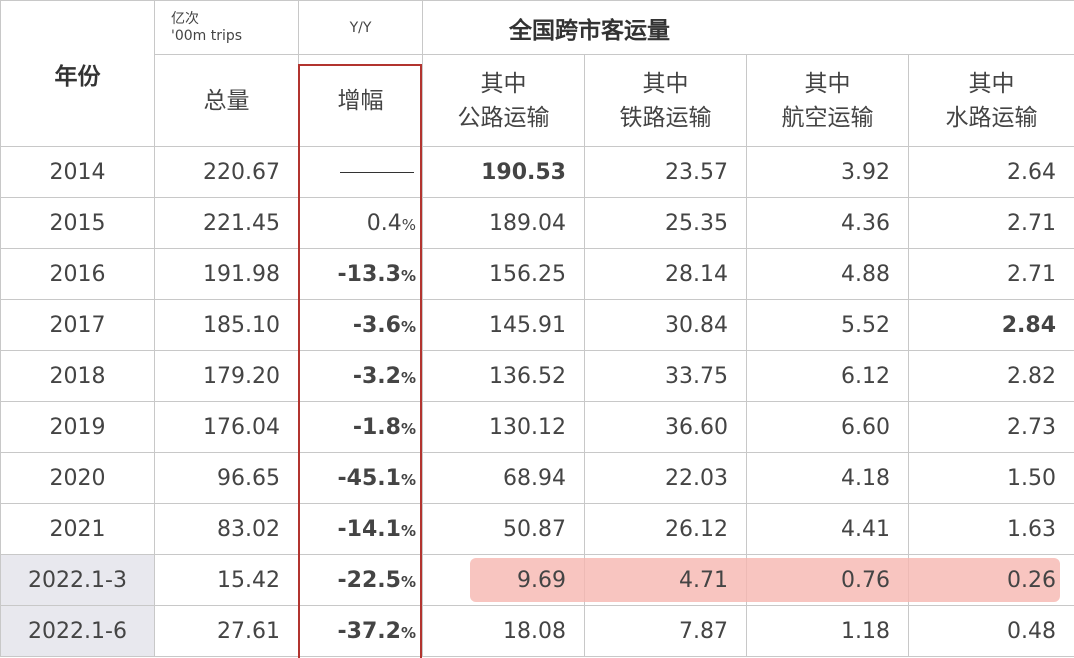 Image resolution: width=1074 pixels, height=658 pixels. I want to click on total-cell: 15.42, so click(226, 580).